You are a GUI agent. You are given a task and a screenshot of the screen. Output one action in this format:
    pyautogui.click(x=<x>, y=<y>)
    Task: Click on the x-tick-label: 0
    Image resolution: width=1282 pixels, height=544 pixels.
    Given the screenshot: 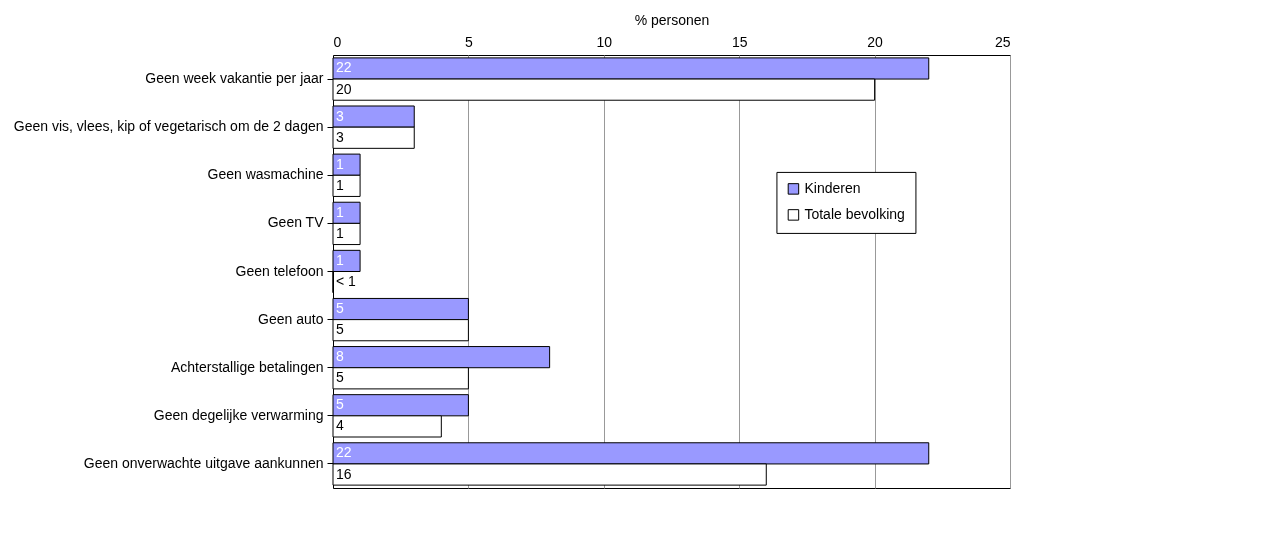 What is the action you would take?
    pyautogui.click(x=337, y=41)
    